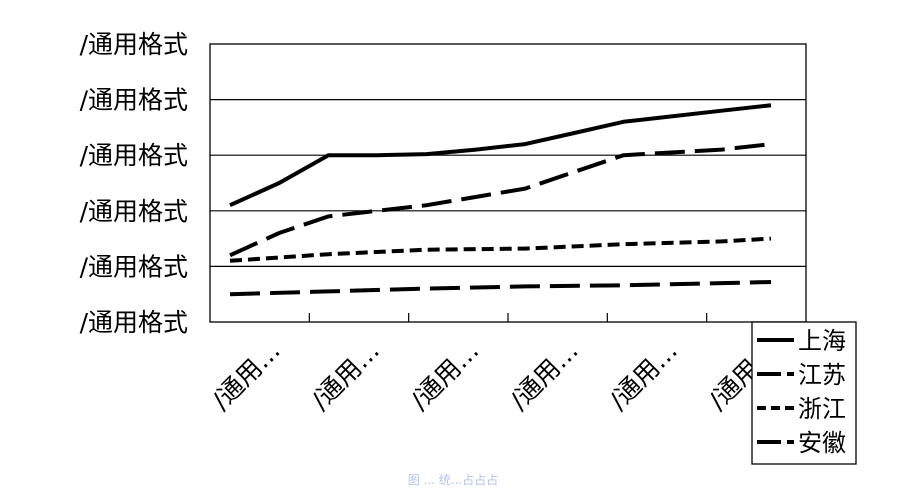 The image size is (906, 489). Describe the element at coordinates (134, 183) in the screenshot. I see `y-axis-tick-labels: /通用格式/通用格式/通用格式/通用格式/通用格式/通用格式` at that location.